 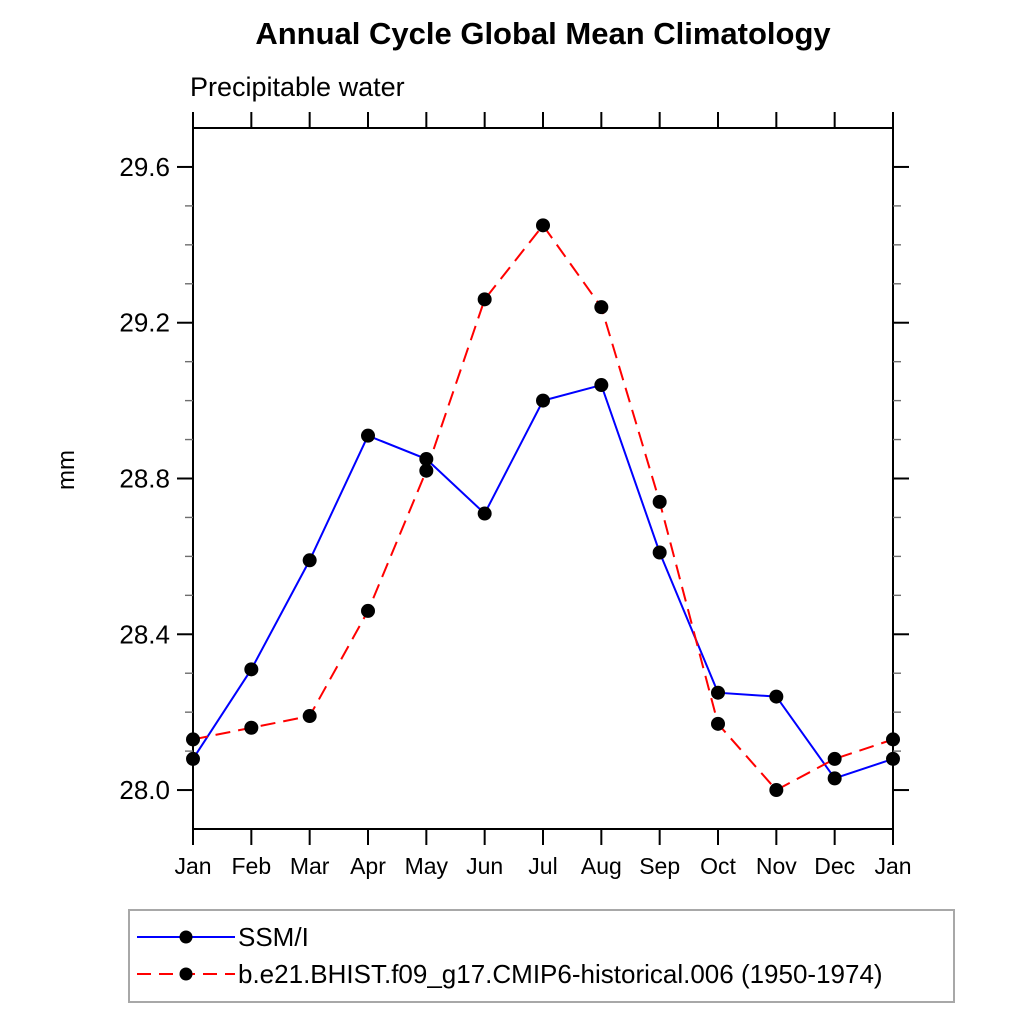 I want to click on chart-title: Annual Cycle Global Mean Climatology, so click(x=543, y=33).